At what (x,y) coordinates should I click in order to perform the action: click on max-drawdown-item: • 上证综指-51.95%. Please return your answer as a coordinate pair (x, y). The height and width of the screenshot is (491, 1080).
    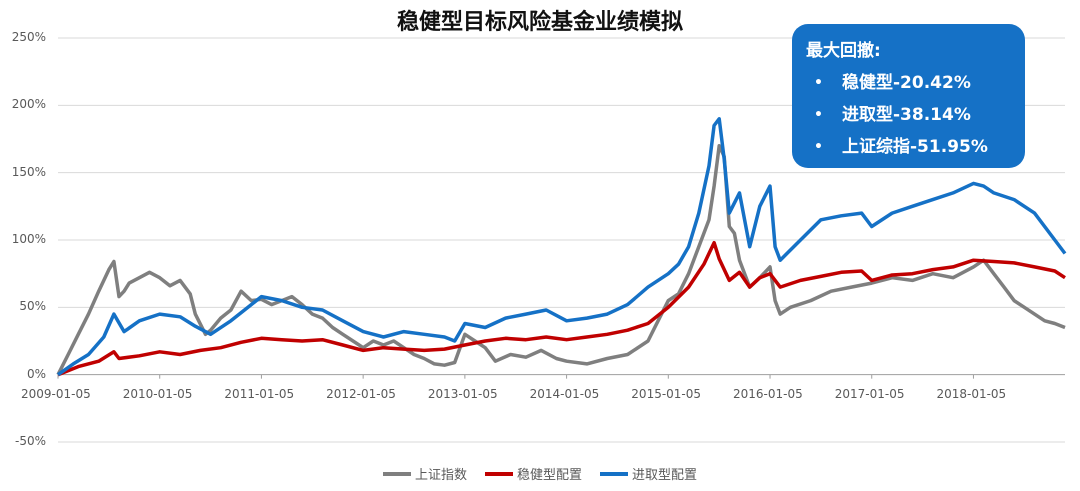
    Looking at the image, I should click on (908, 147).